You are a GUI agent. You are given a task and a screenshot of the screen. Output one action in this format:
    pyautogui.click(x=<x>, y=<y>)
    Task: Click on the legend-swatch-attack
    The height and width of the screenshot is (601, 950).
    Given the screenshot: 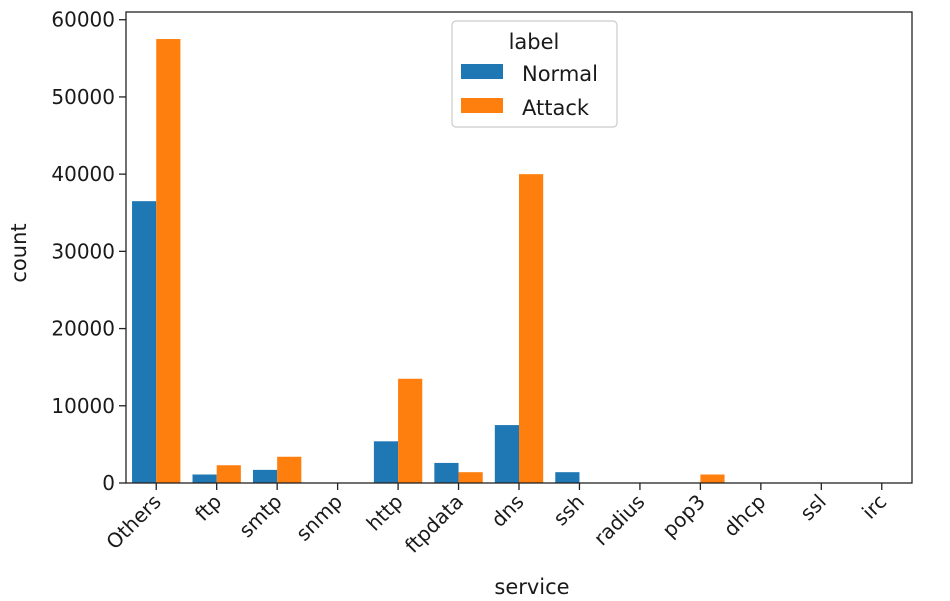 What is the action you would take?
    pyautogui.click(x=482, y=105)
    